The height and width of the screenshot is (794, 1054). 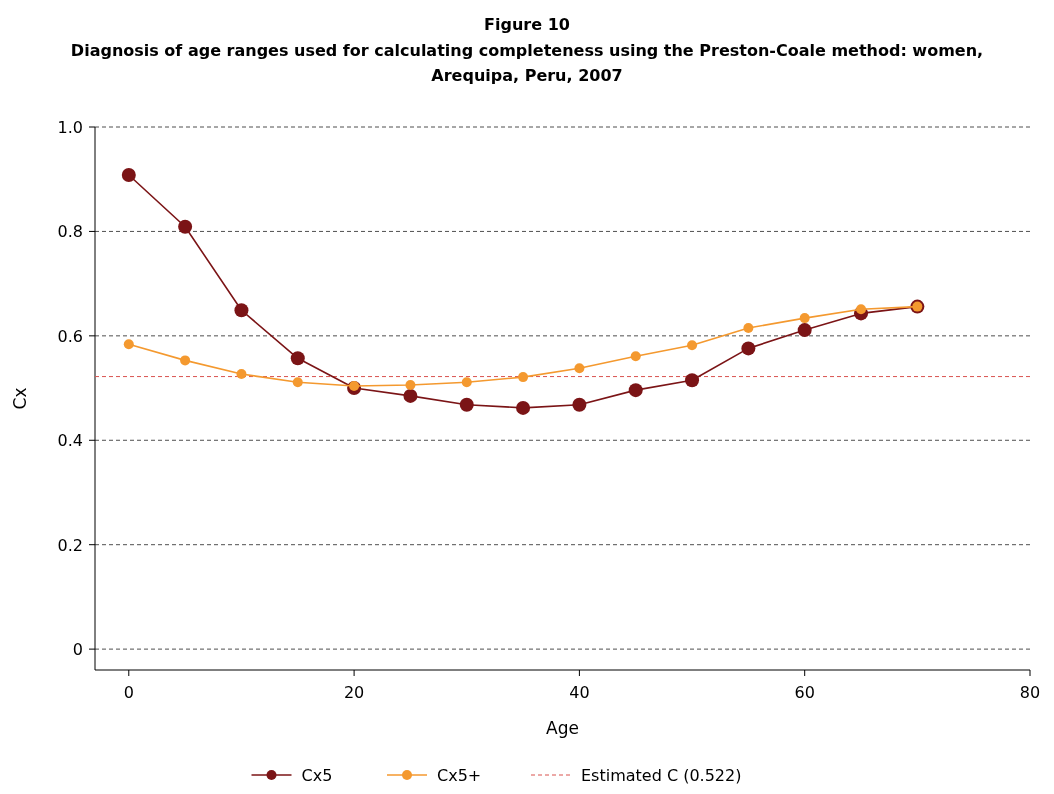 What do you see at coordinates (317, 775) in the screenshot?
I see `legend-label: Cx5` at bounding box center [317, 775].